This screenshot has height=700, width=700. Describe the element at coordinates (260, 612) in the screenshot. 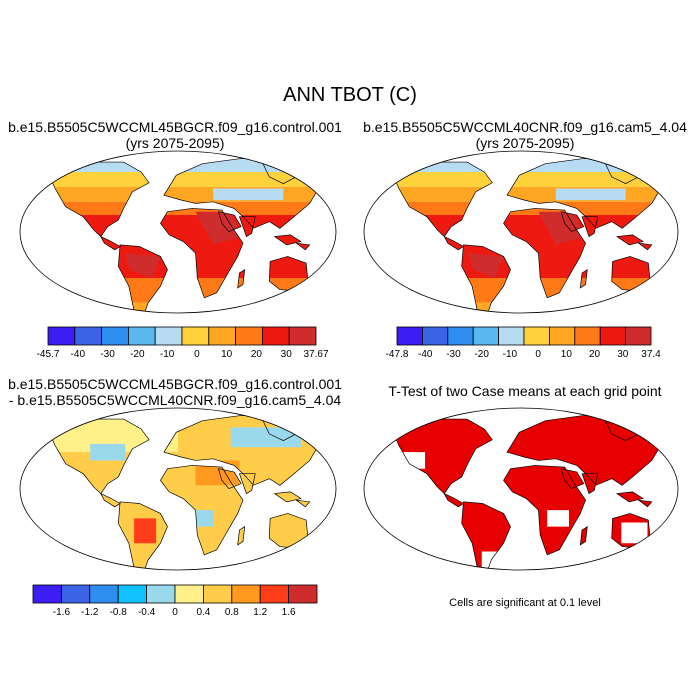

I see `colorbar-diff-label: 1.2` at that location.